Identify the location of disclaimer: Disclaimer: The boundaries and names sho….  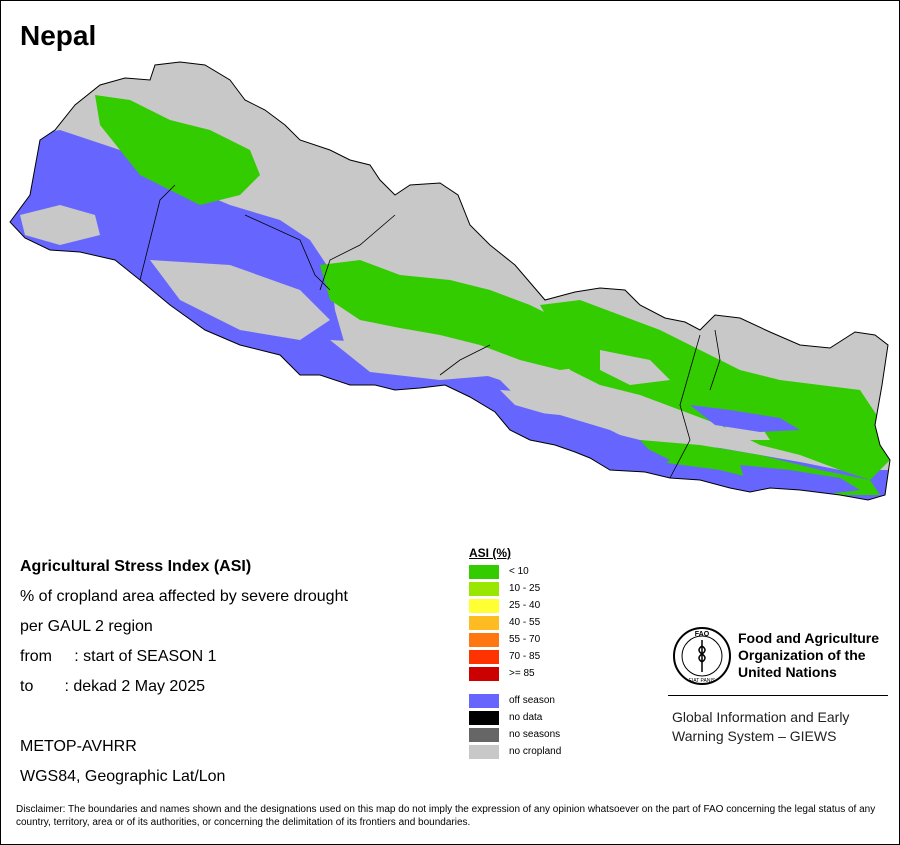
(446, 816).